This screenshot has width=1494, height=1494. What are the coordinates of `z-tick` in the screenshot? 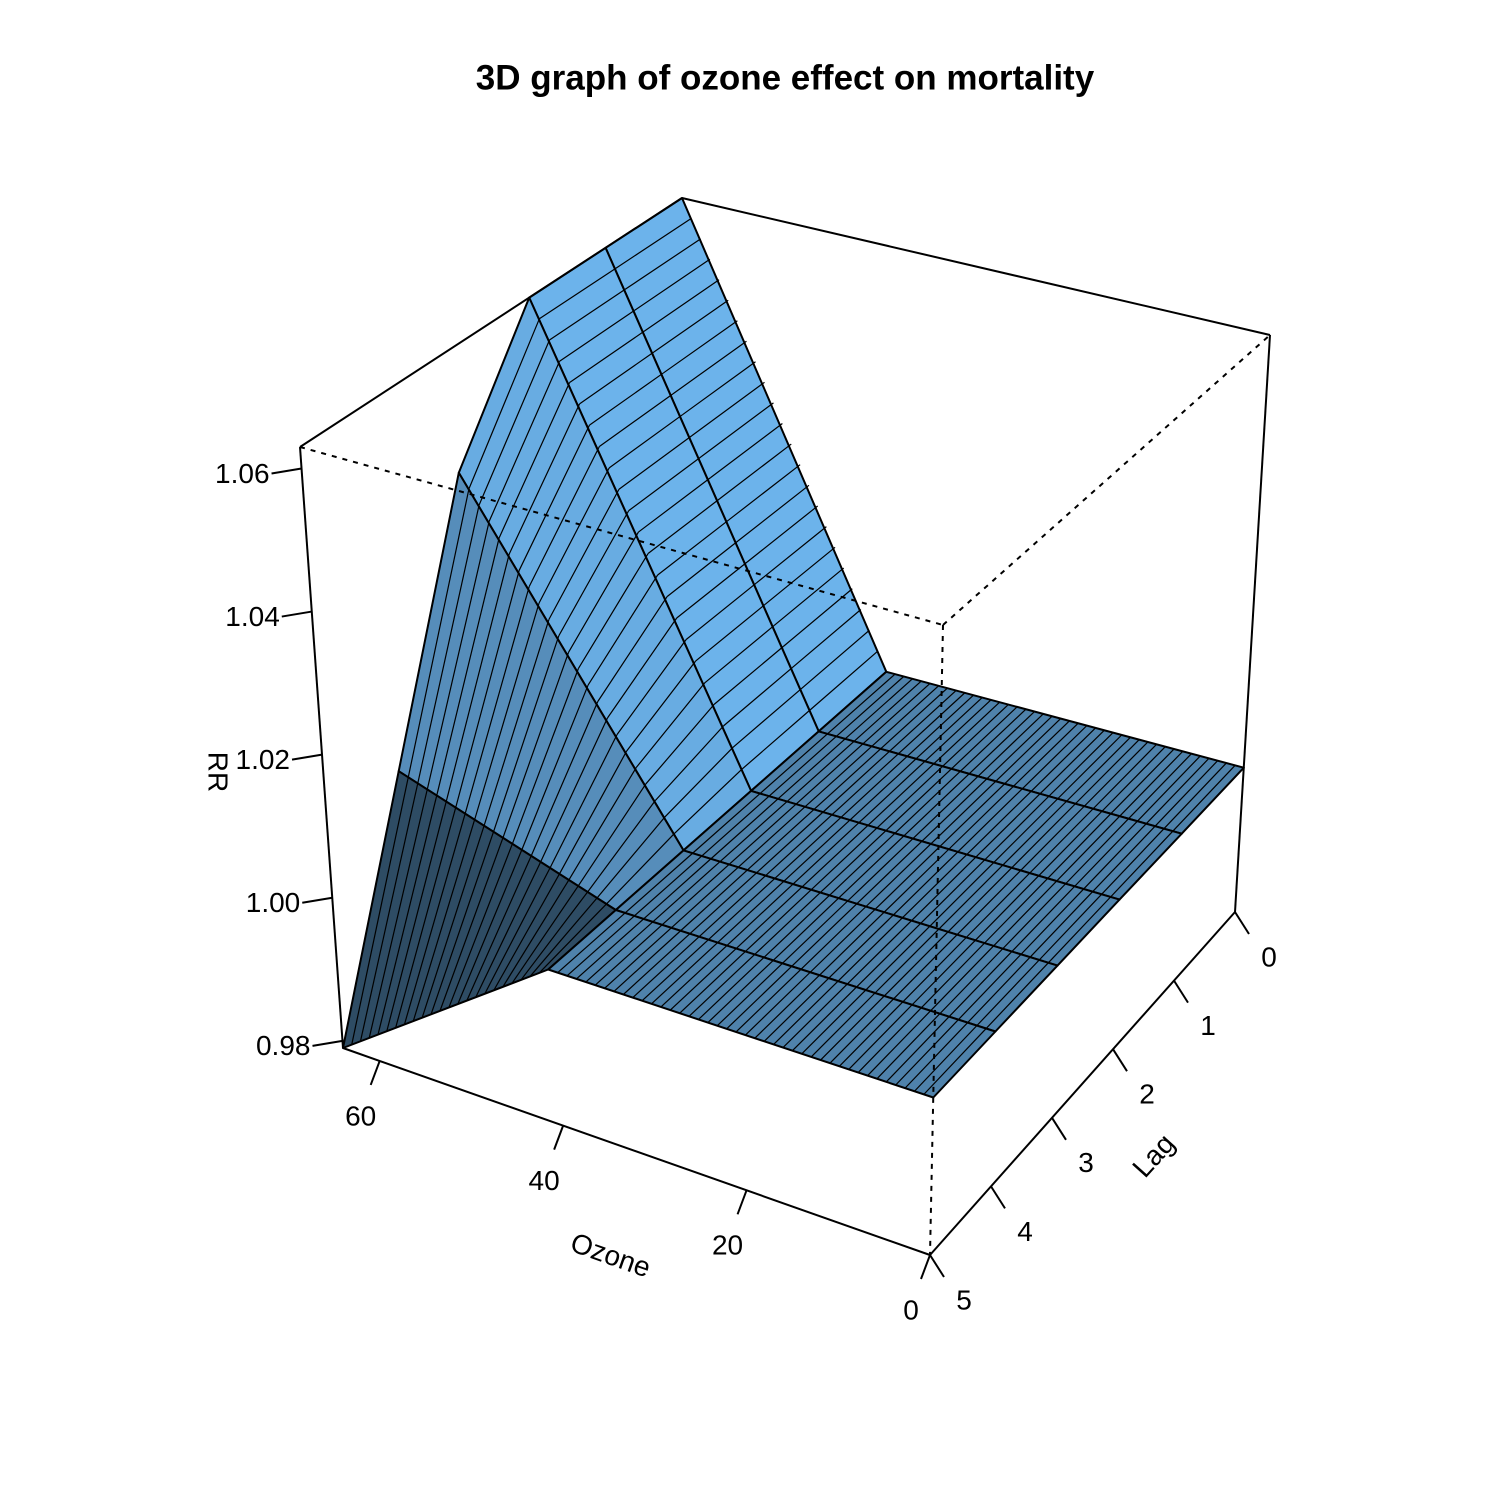 It's located at (286, 471).